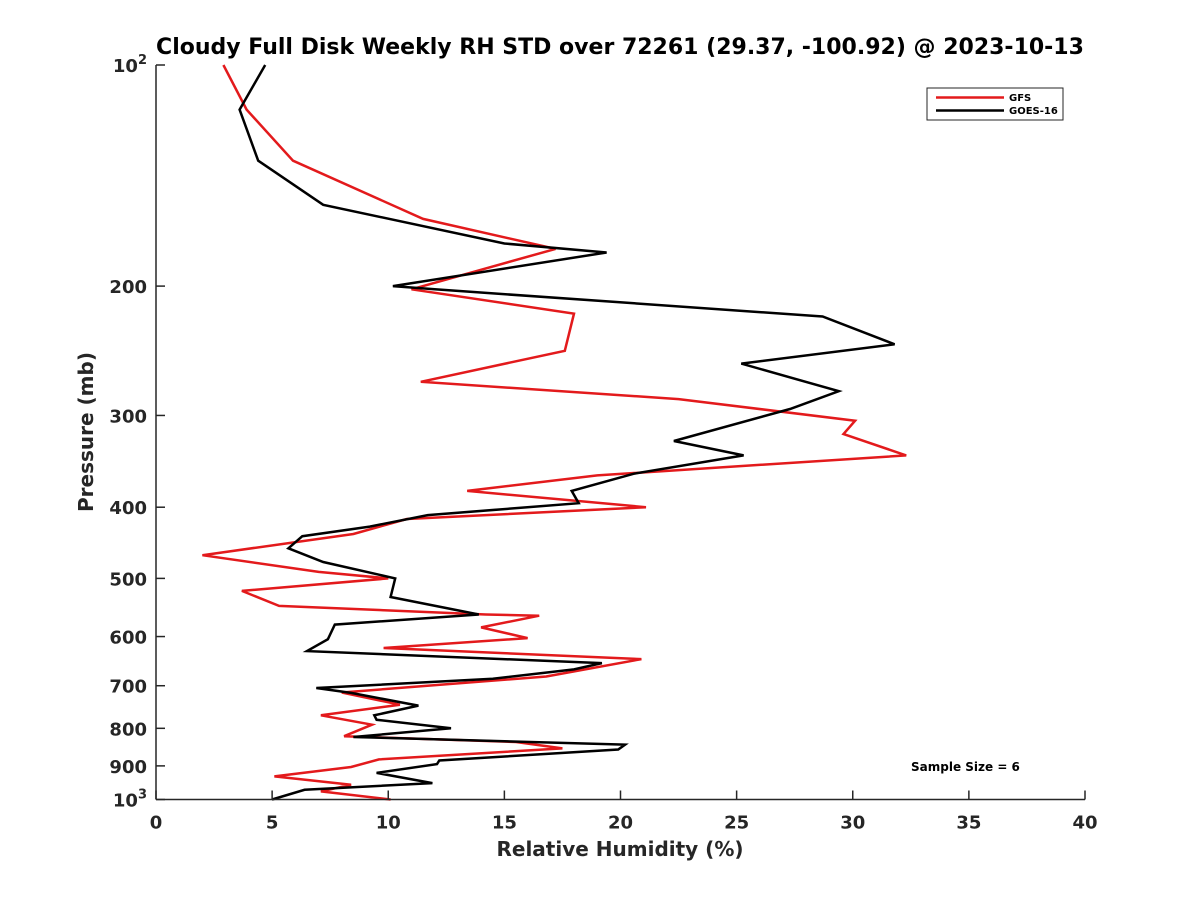 Image resolution: width=1200 pixels, height=900 pixels. Describe the element at coordinates (272, 823) in the screenshot. I see `x-tick-label: 5` at that location.